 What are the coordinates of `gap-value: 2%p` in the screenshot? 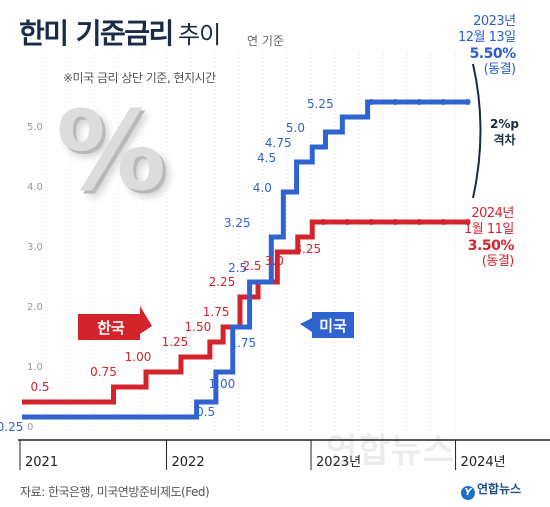 It's located at (504, 124).